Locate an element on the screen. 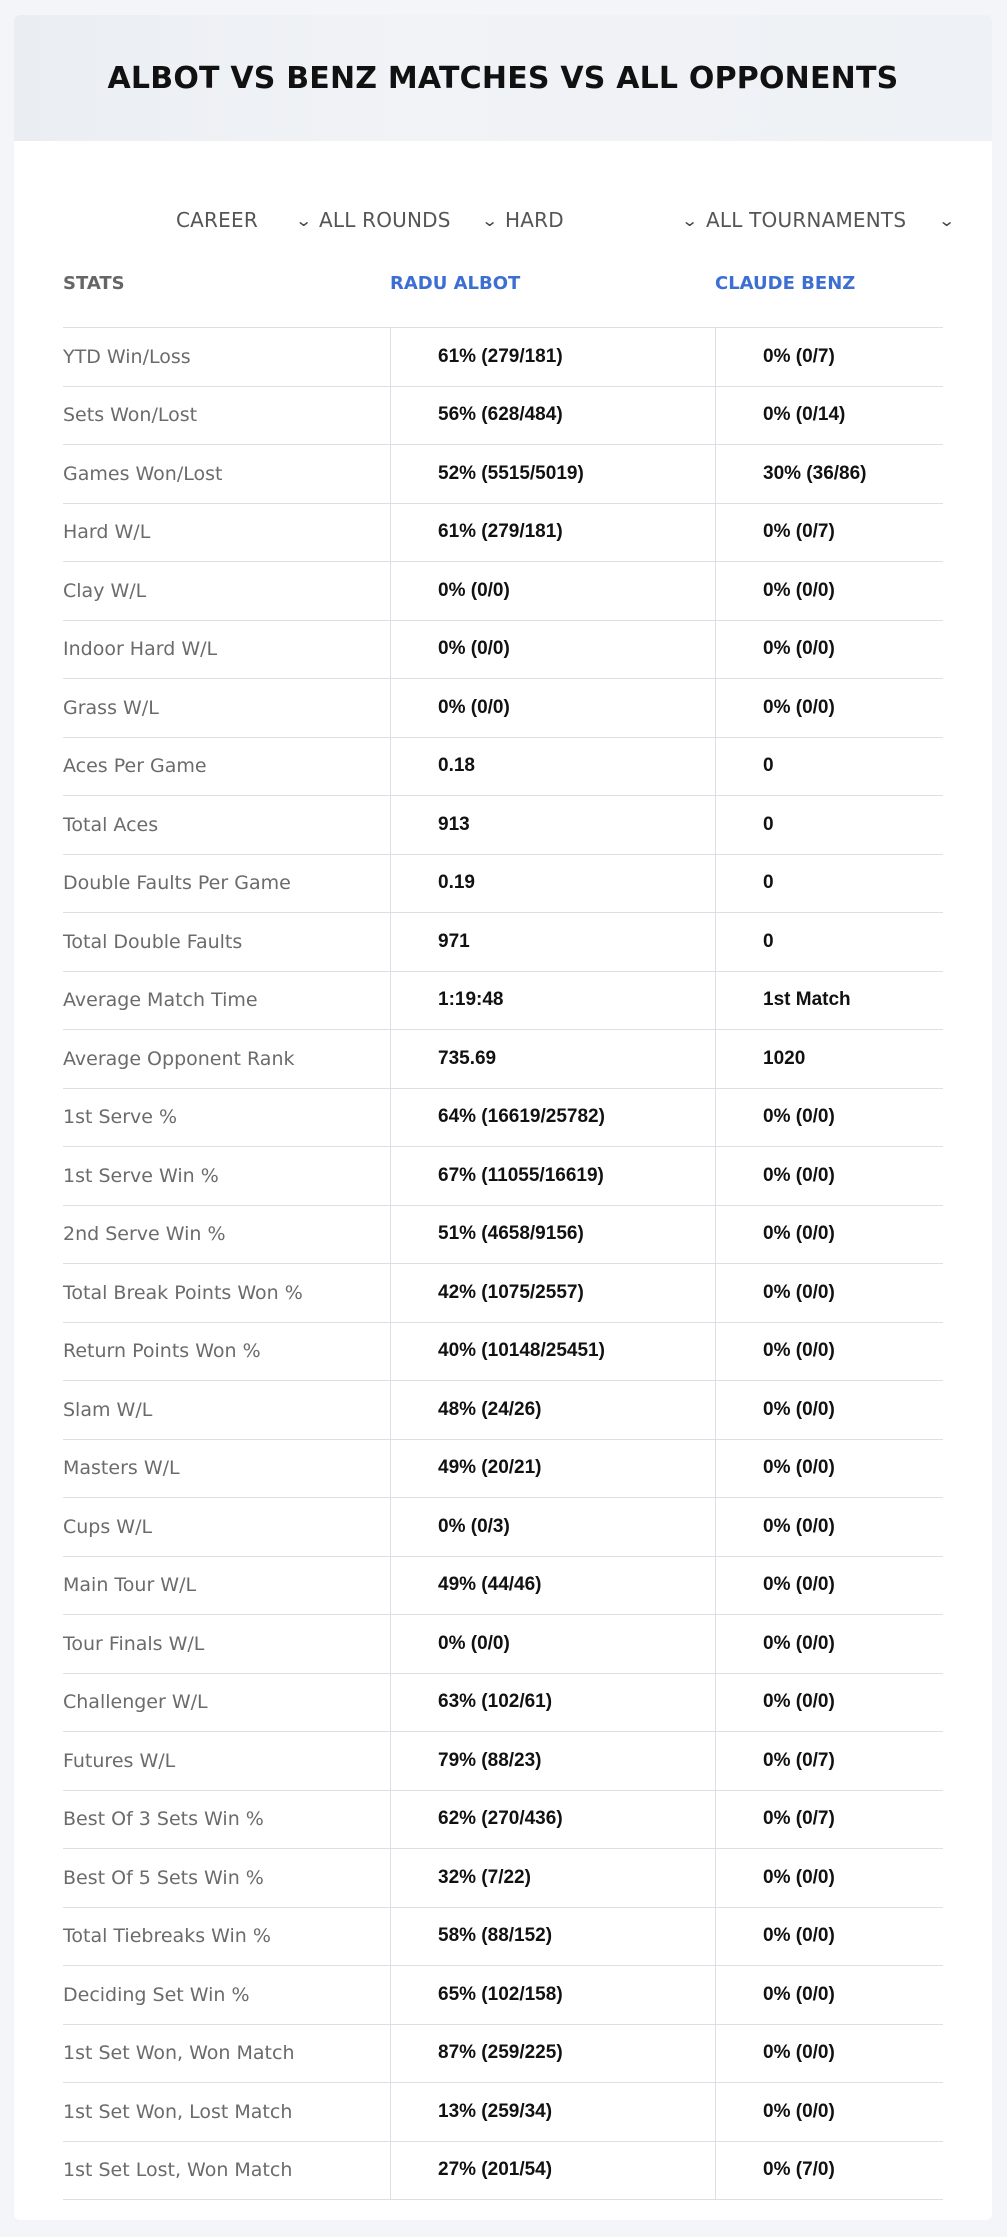 The width and height of the screenshot is (1007, 2237). player1-value: 0% (0/0) is located at coordinates (552, 649).